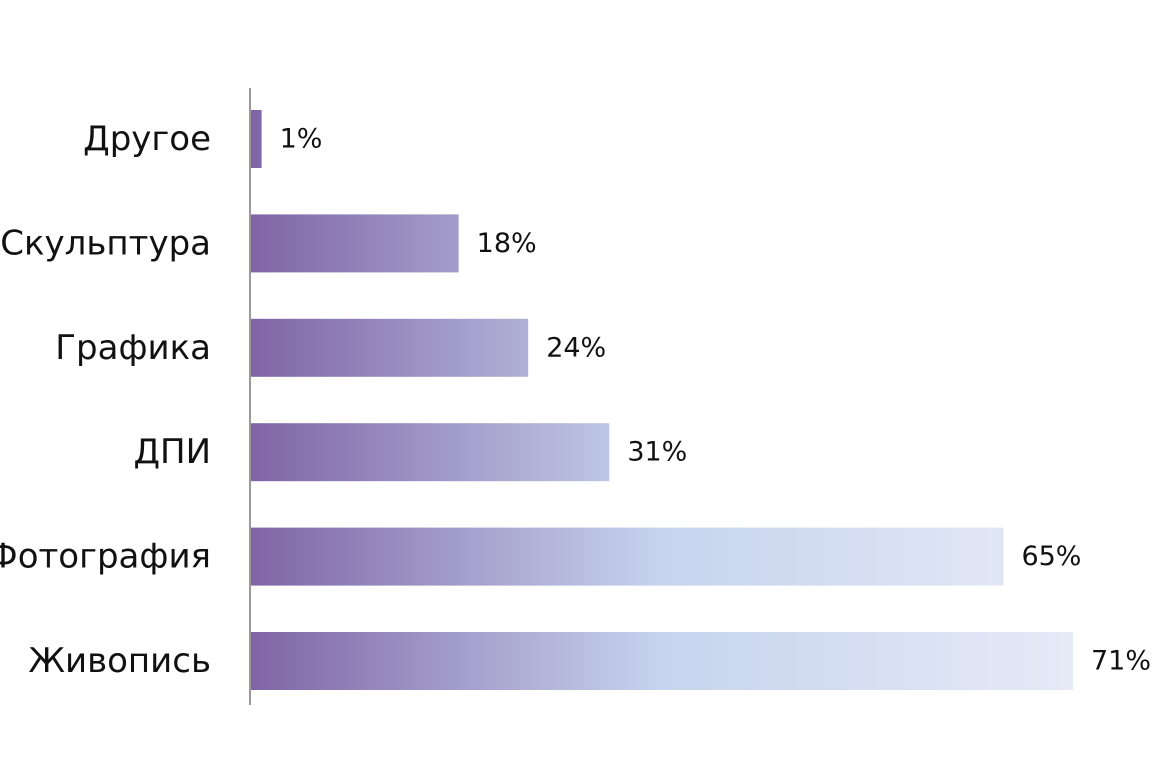 This screenshot has height=780, width=1170. What do you see at coordinates (105, 243) in the screenshot?
I see `category-label: Скульптура` at bounding box center [105, 243].